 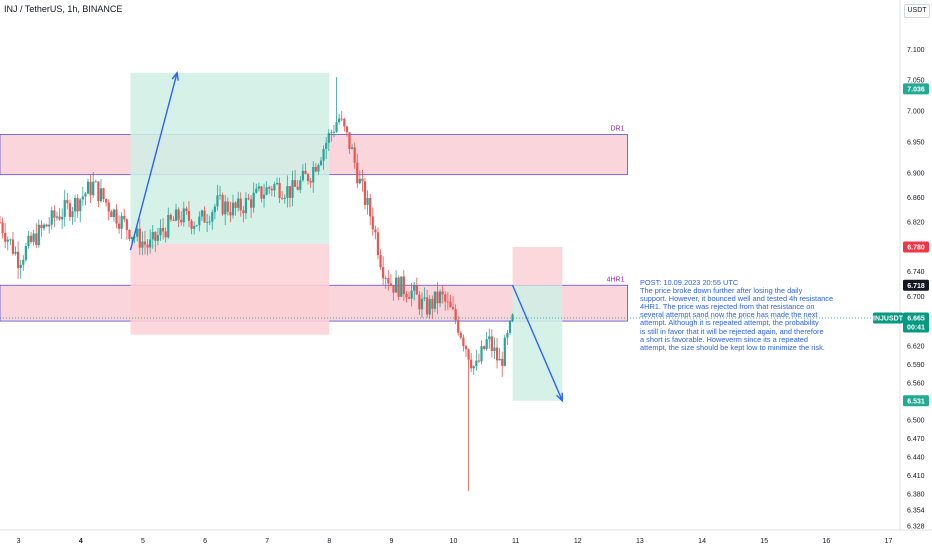 What do you see at coordinates (917, 11) in the screenshot?
I see `currency-selector: USDT` at bounding box center [917, 11].